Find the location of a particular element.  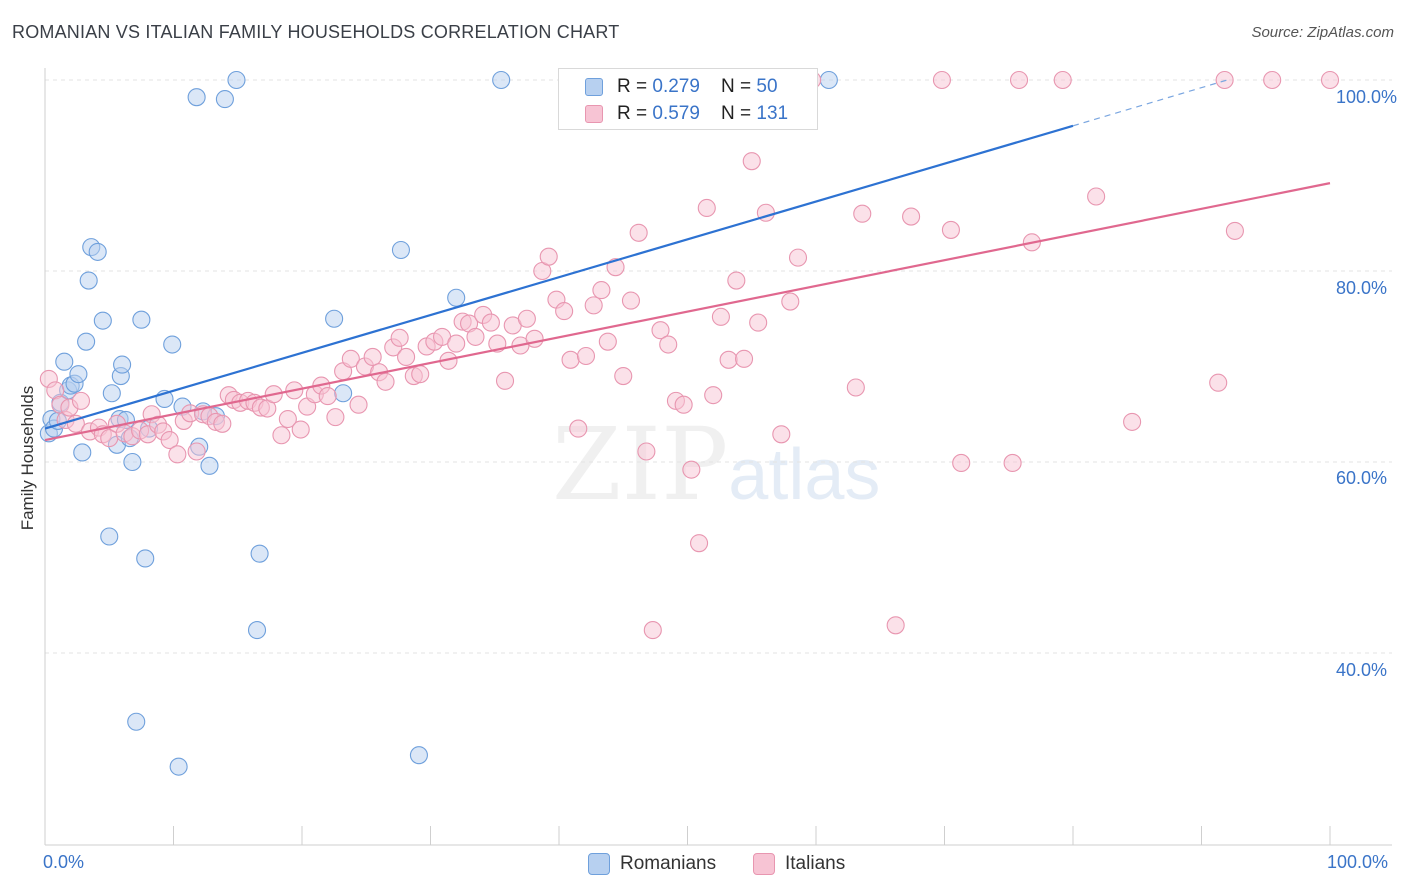

chart-source: Source: ZipAtlas.com is located at coordinates (1322, 32).